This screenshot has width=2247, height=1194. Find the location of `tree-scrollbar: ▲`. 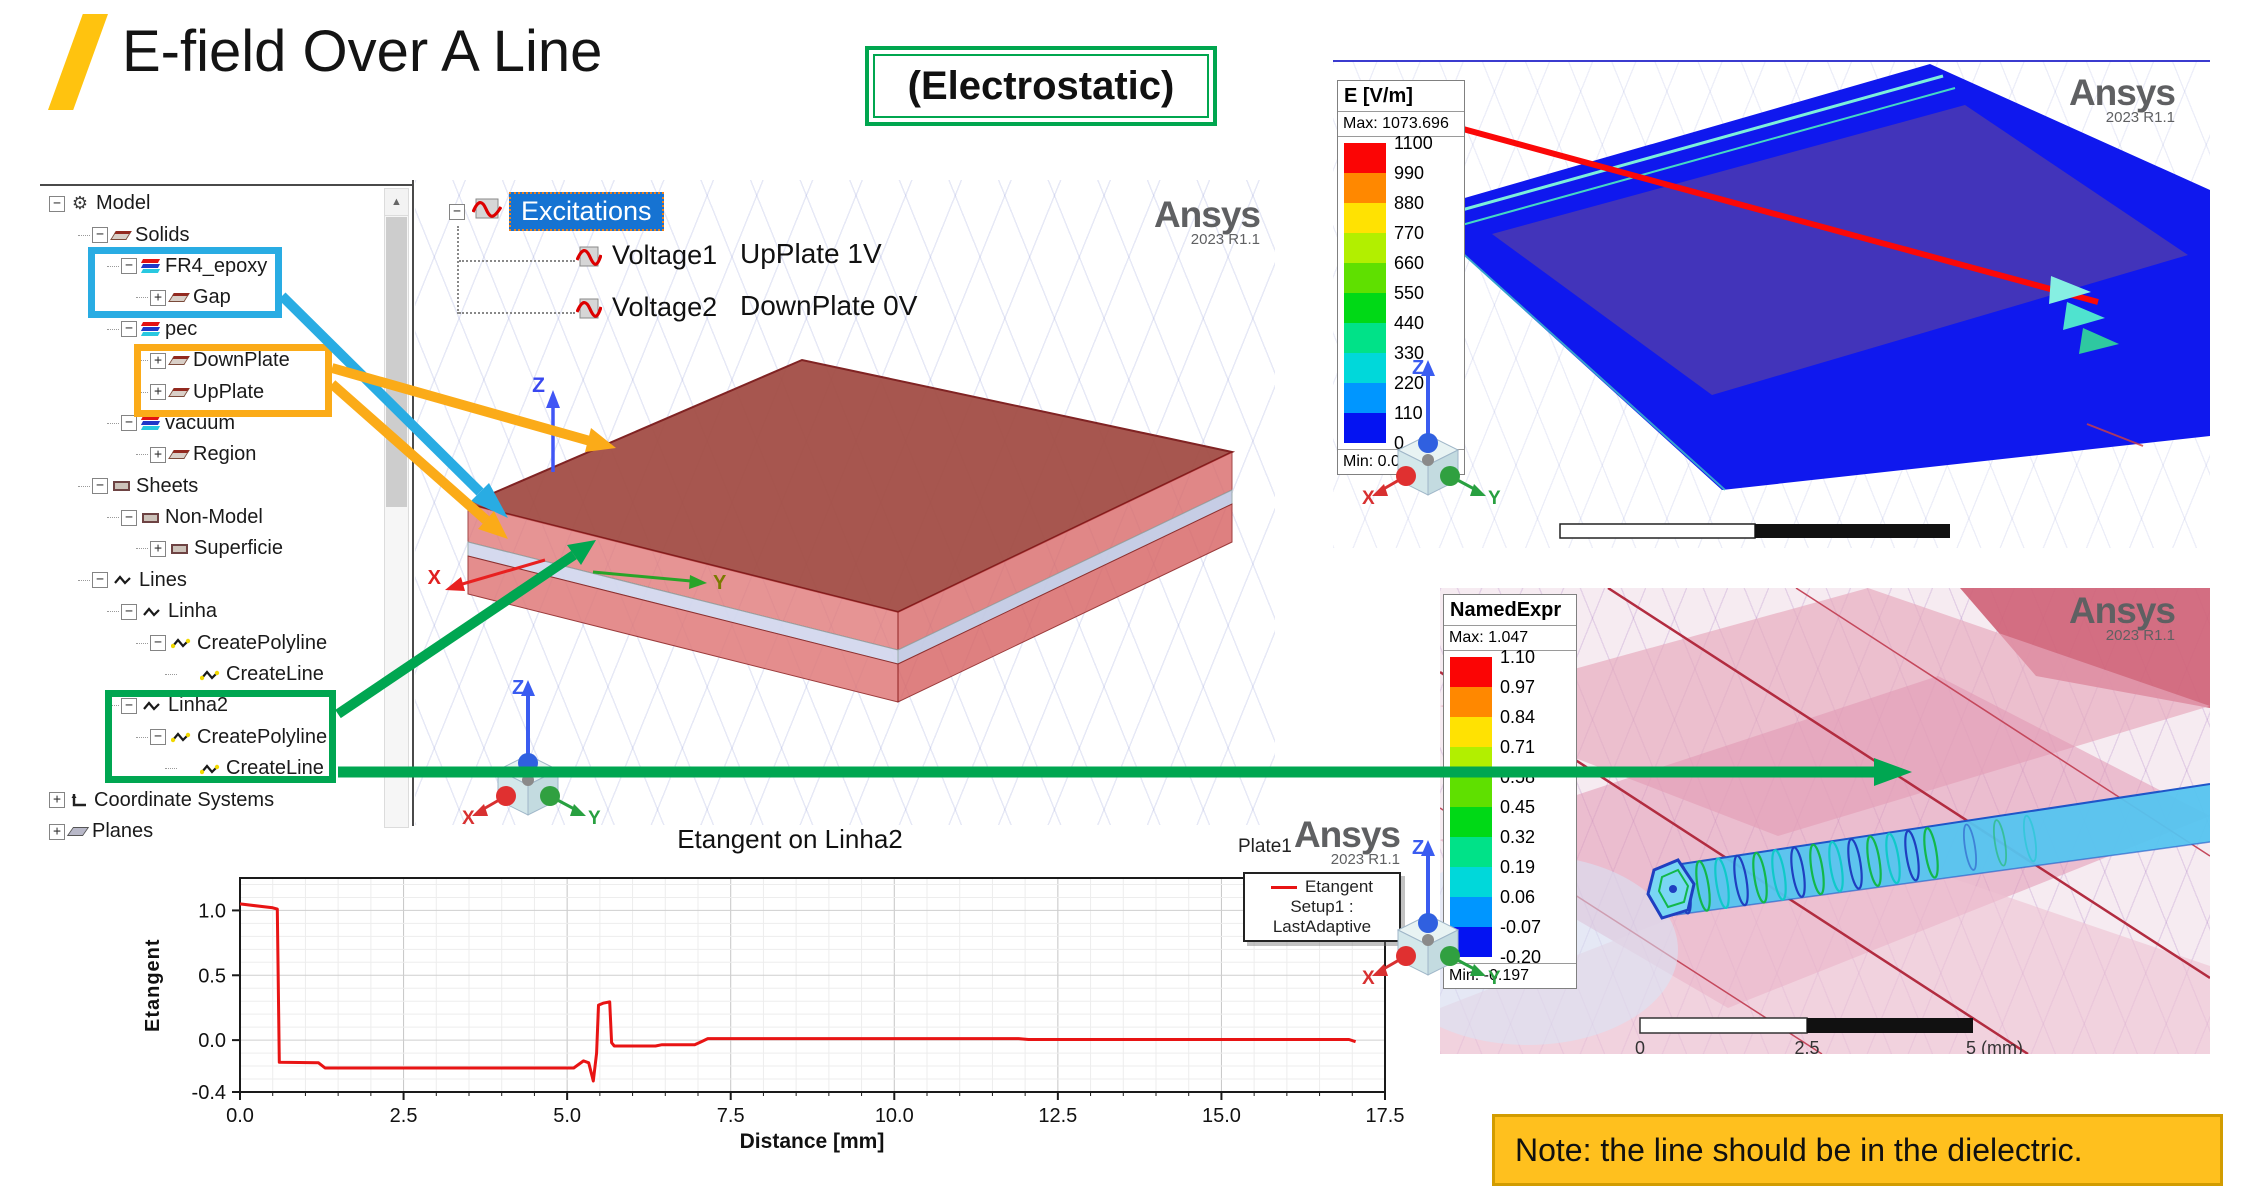

tree-scrollbar: ▲ is located at coordinates (396, 508).